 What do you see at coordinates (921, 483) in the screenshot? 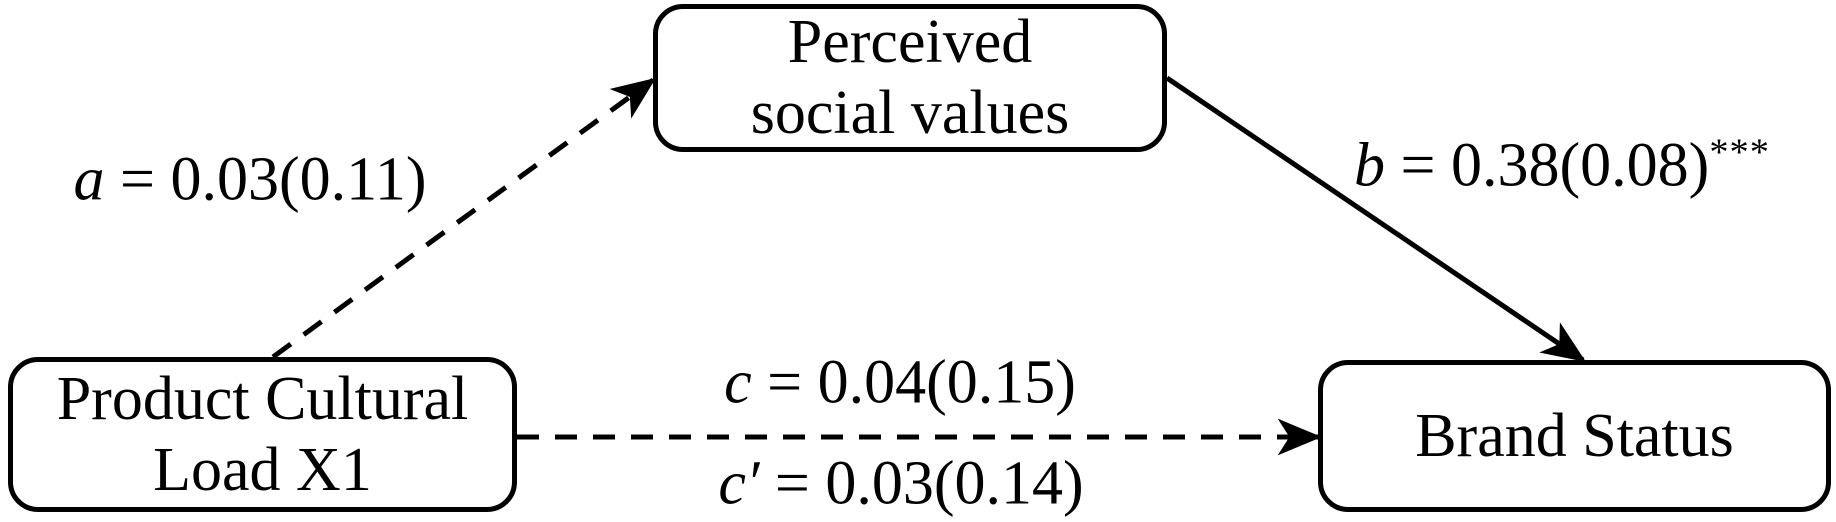
I see `path-c-prime-value: = 0.03(0.14)` at bounding box center [921, 483].